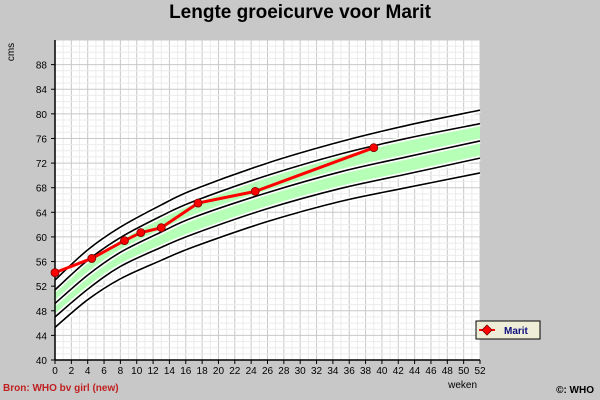 Image resolution: width=600 pixels, height=400 pixels. What do you see at coordinates (382, 371) in the screenshot?
I see `x-tick-label: 40` at bounding box center [382, 371].